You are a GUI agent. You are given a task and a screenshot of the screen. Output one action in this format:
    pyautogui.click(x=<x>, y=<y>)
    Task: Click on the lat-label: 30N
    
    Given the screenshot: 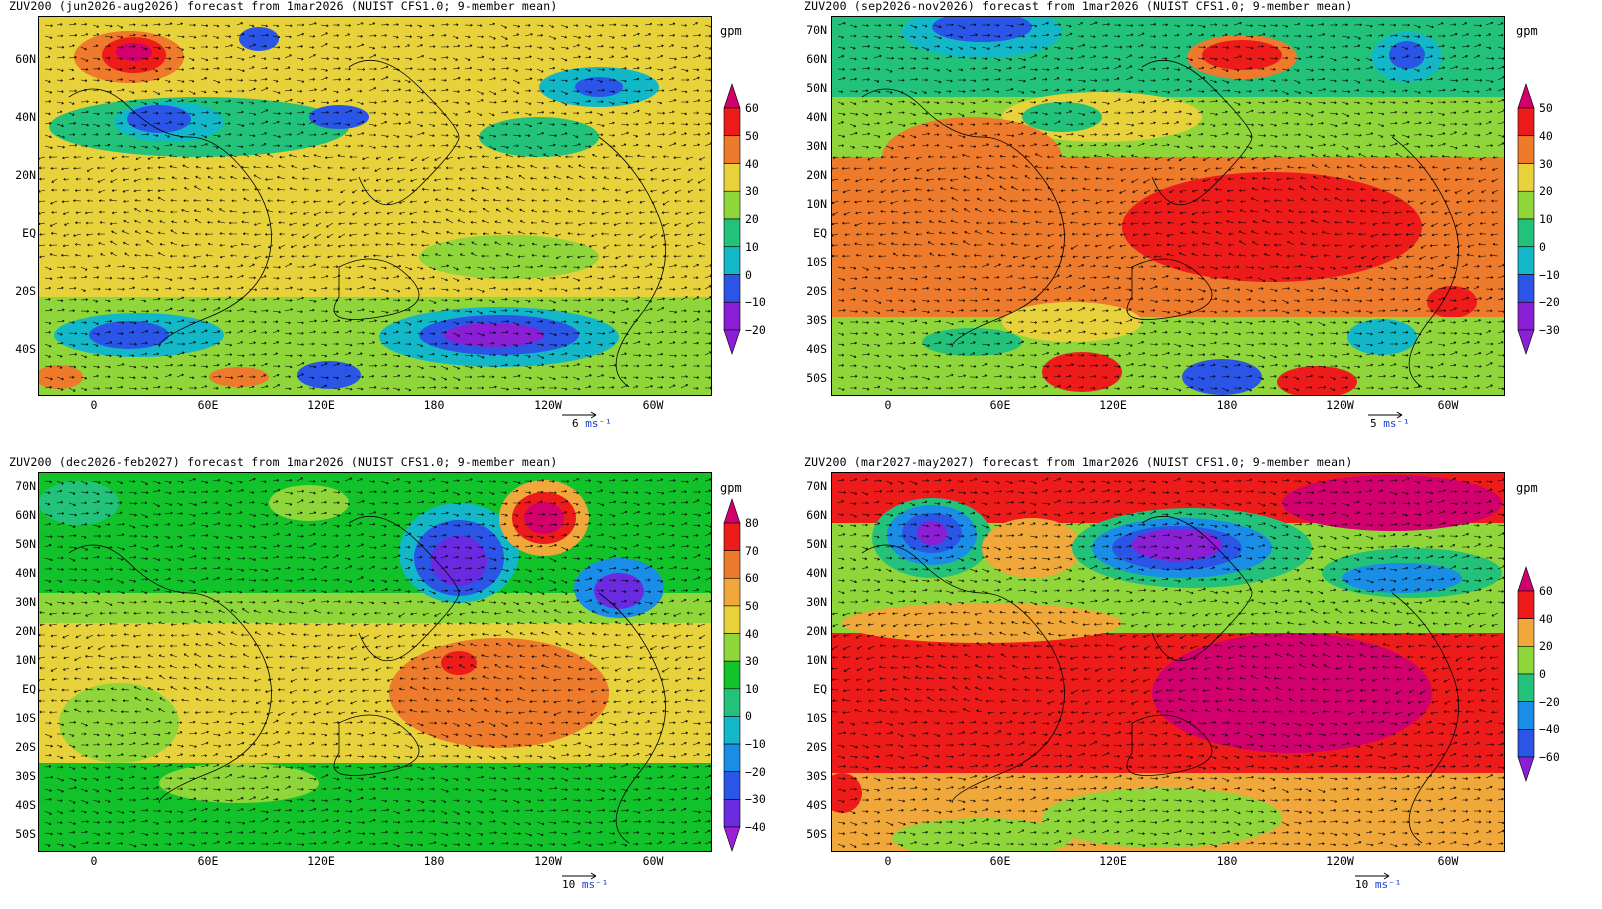 What is the action you would take?
    pyautogui.click(x=25, y=602)
    